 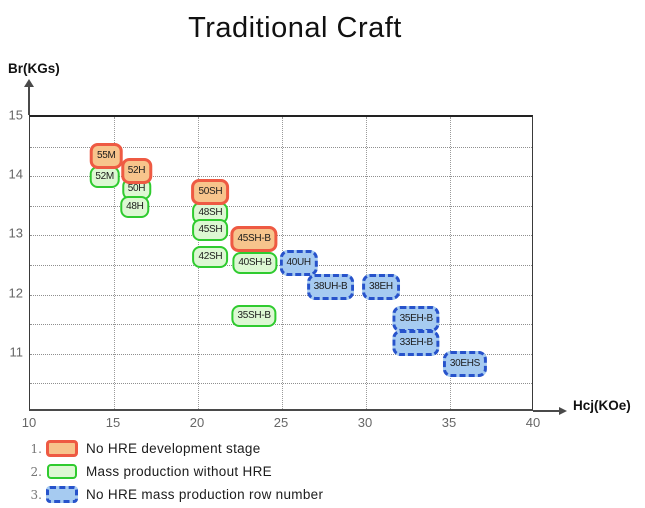 What do you see at coordinates (255, 263) in the screenshot?
I see `grade-box-40SH-B: 40SH-B` at bounding box center [255, 263].